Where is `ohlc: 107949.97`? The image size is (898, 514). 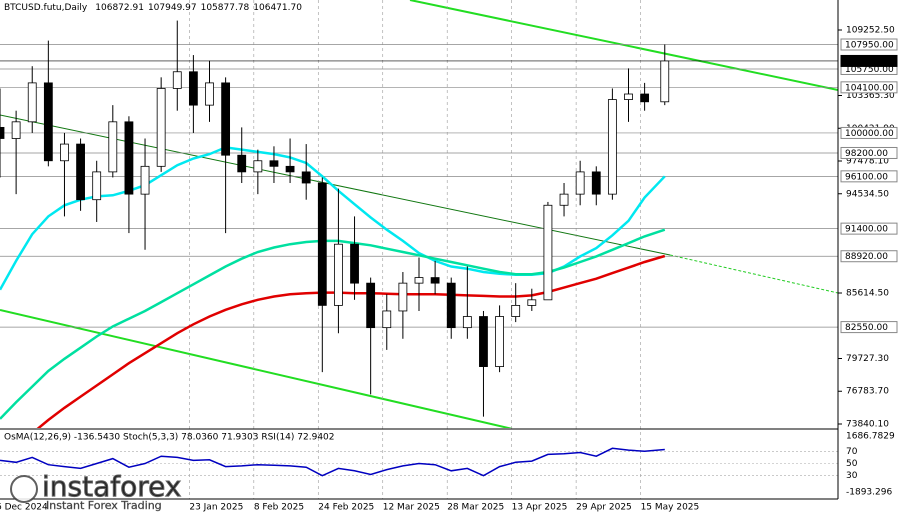 ohlc: 107949.97 is located at coordinates (172, 8).